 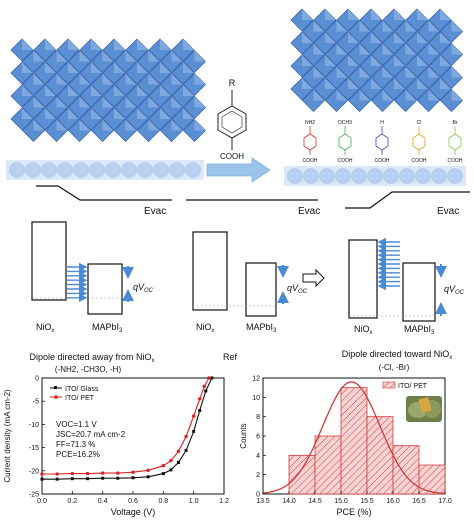 I want to click on caption-dipole-toward: Dipole directed toward NiOx, so click(x=397, y=355).